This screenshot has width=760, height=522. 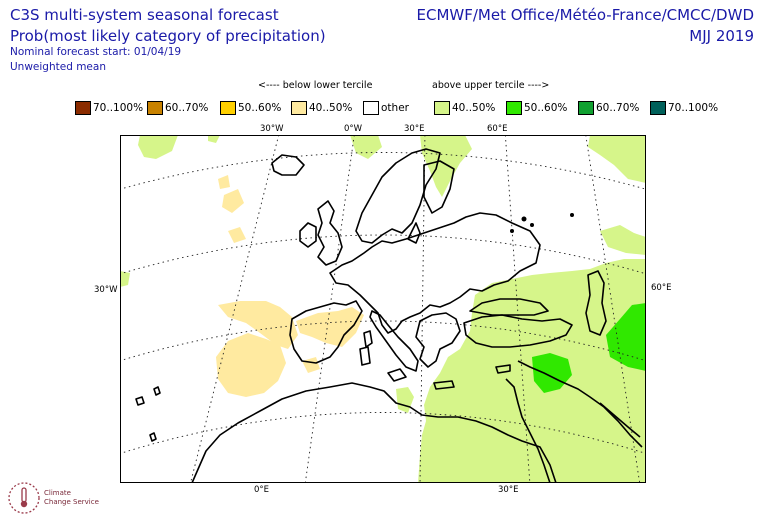 What do you see at coordinates (144, 15) in the screenshot?
I see `title-line-1: C3S multi-system seasonal forecast` at bounding box center [144, 15].